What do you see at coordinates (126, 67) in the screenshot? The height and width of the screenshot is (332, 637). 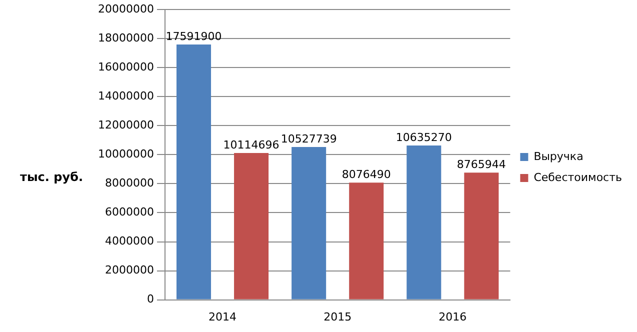 I see `y-tick-label: 16000000` at bounding box center [126, 67].